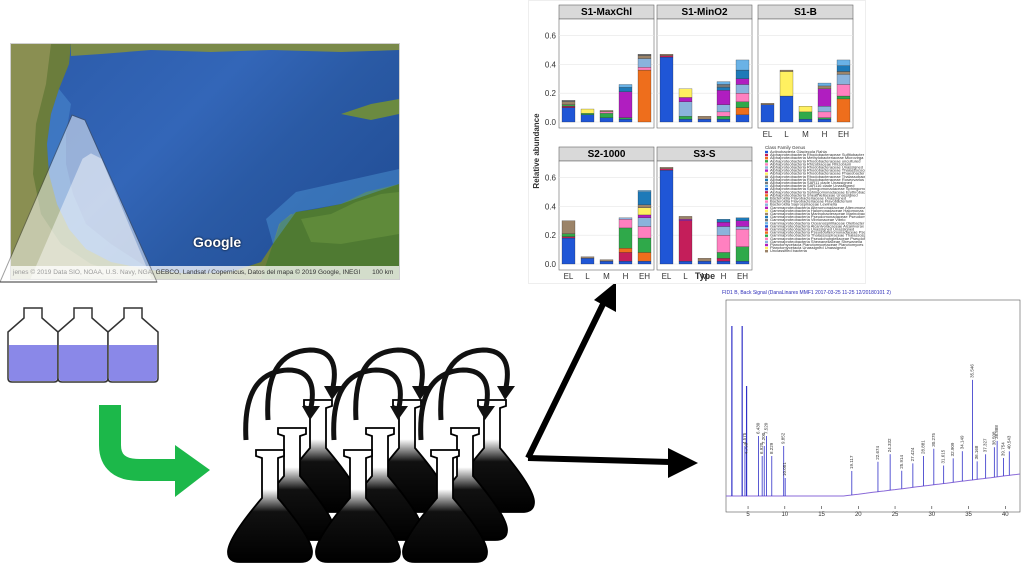 This screenshot has width=1024, height=566. What do you see at coordinates (551, 64) in the screenshot?
I see `y-tick-label: 0.4` at bounding box center [551, 64].